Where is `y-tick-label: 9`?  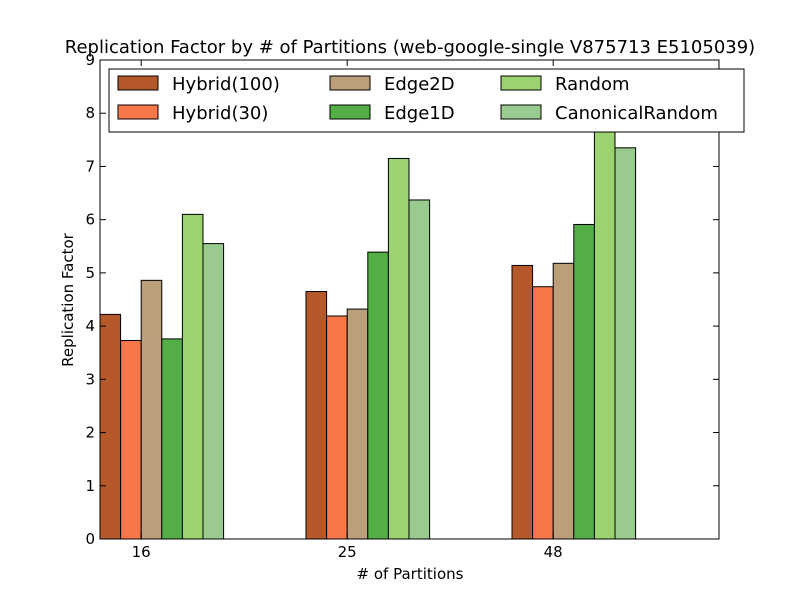
y-tick-label: 9 is located at coordinates (90, 60).